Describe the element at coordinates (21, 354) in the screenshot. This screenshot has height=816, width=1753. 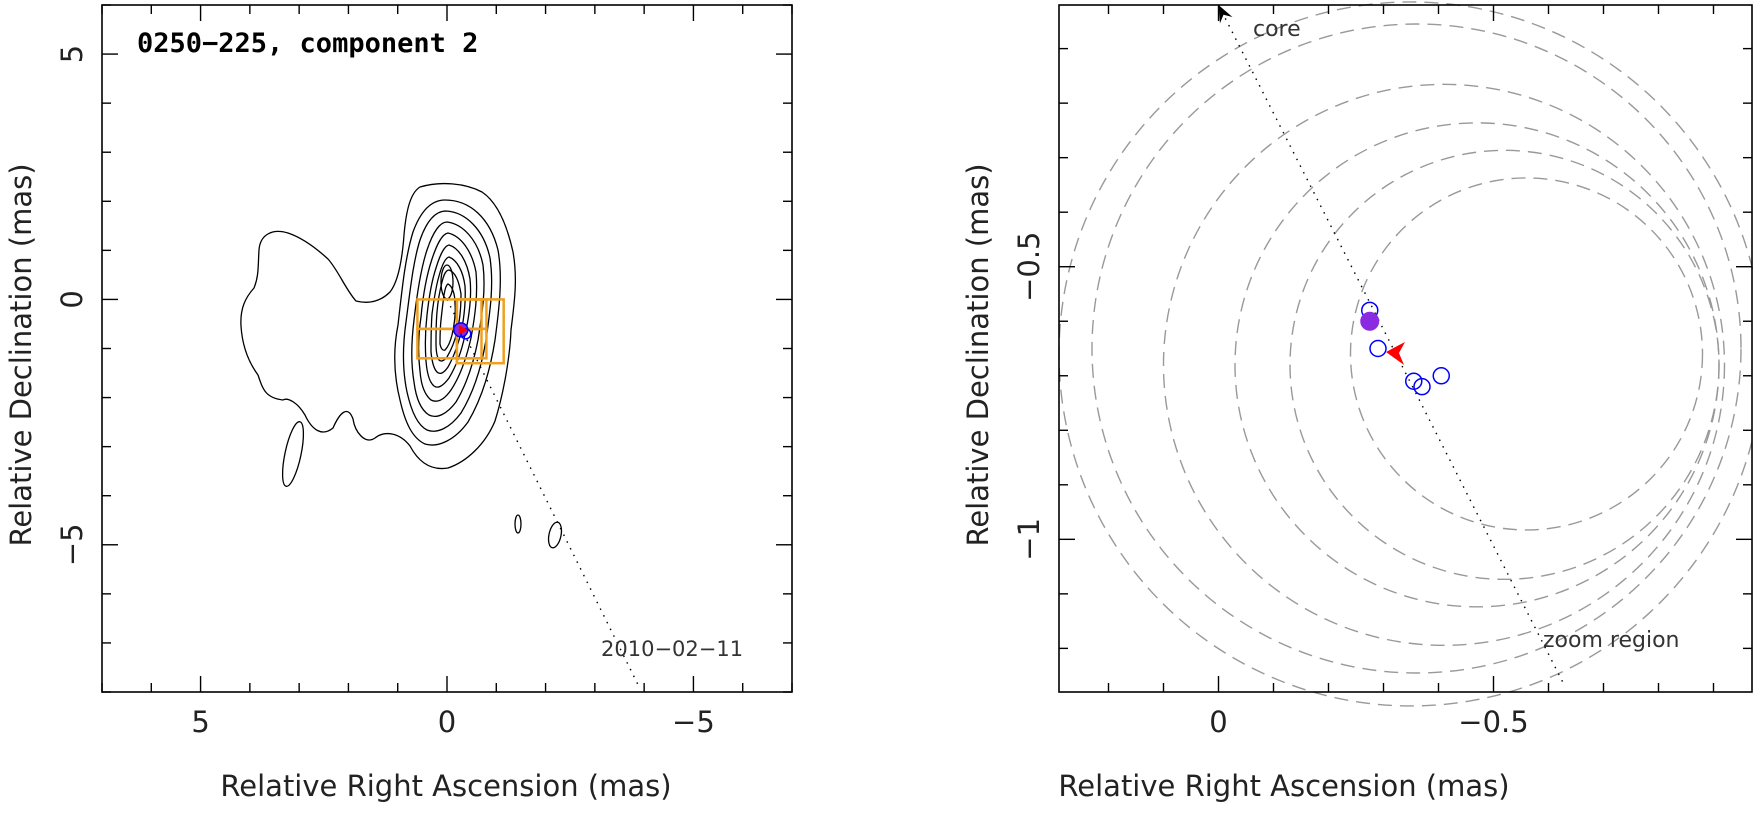
I see `left-y-axis-label: Relative Declination (mas)` at that location.